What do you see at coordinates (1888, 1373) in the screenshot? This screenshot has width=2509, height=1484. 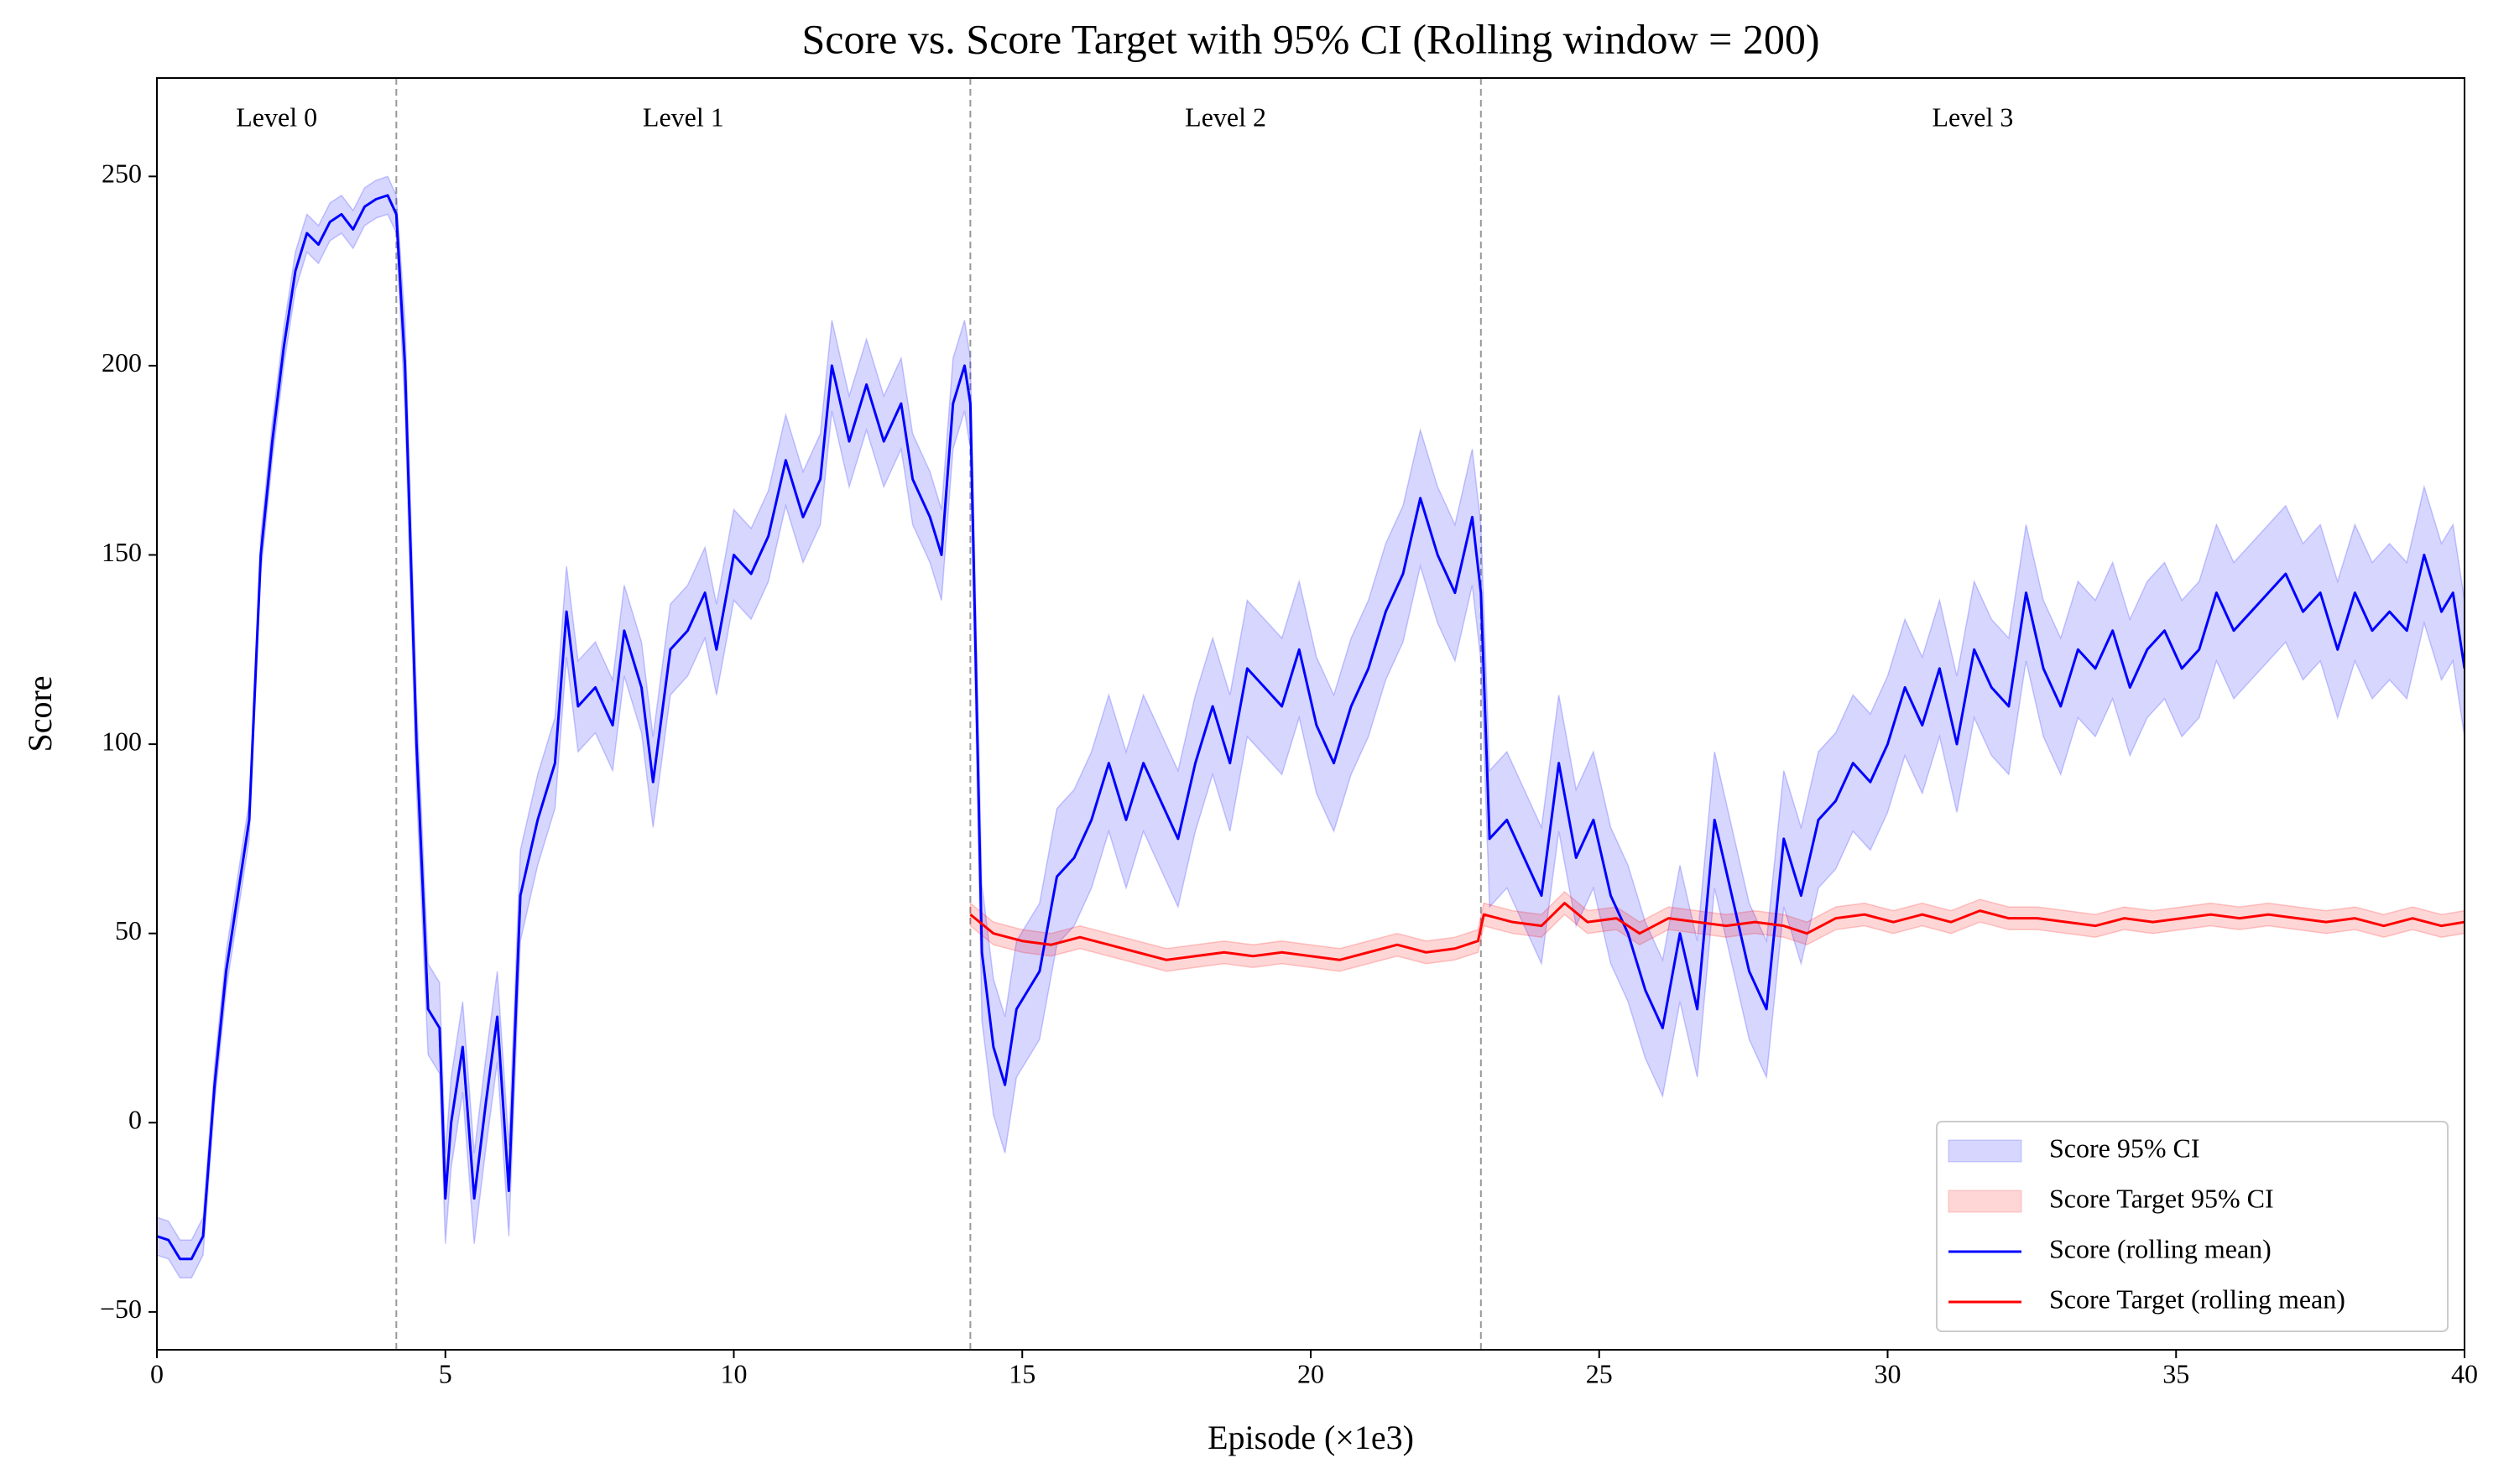 I see `x-tick-label: 30` at bounding box center [1888, 1373].